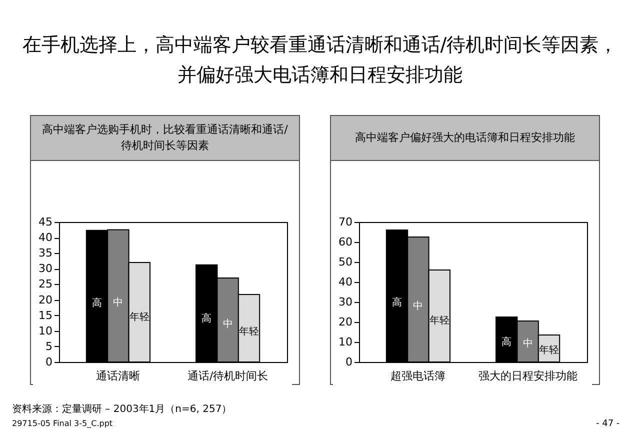 The image size is (640, 444). I want to click on y-tick-label: 15, so click(45, 315).